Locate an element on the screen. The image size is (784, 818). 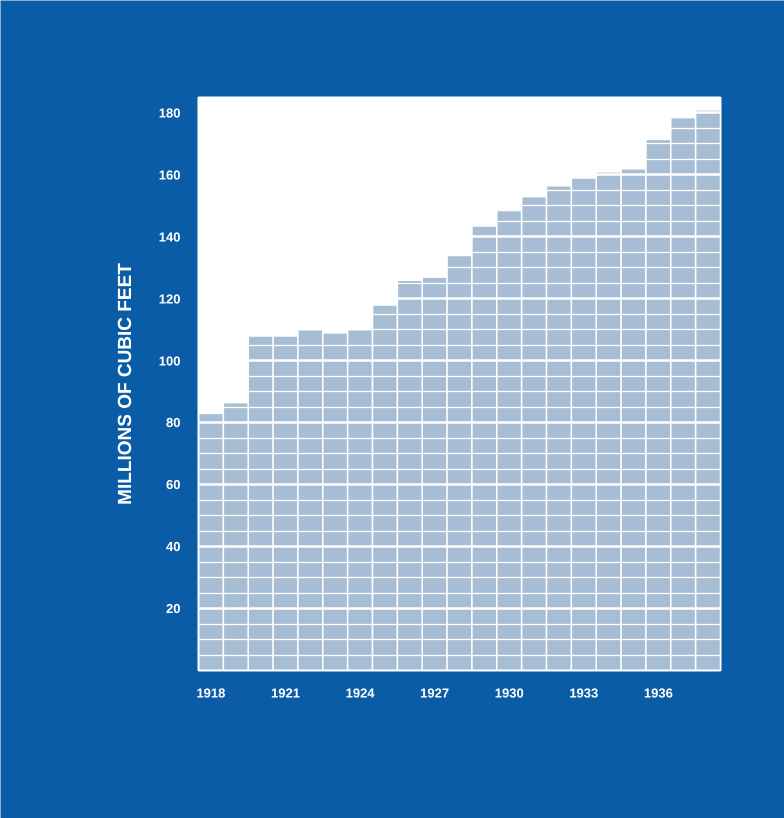
y-tick-label: 120 is located at coordinates (169, 298).